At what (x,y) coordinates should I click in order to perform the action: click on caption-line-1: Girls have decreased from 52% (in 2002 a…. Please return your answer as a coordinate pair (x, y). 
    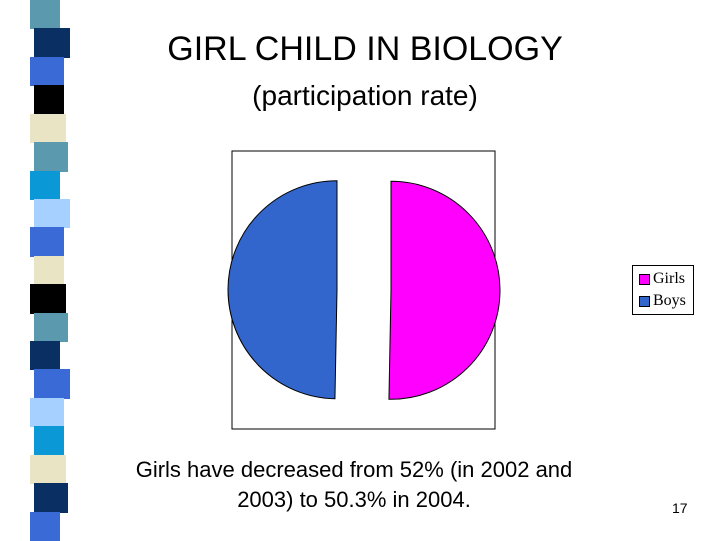
    Looking at the image, I should click on (354, 469).